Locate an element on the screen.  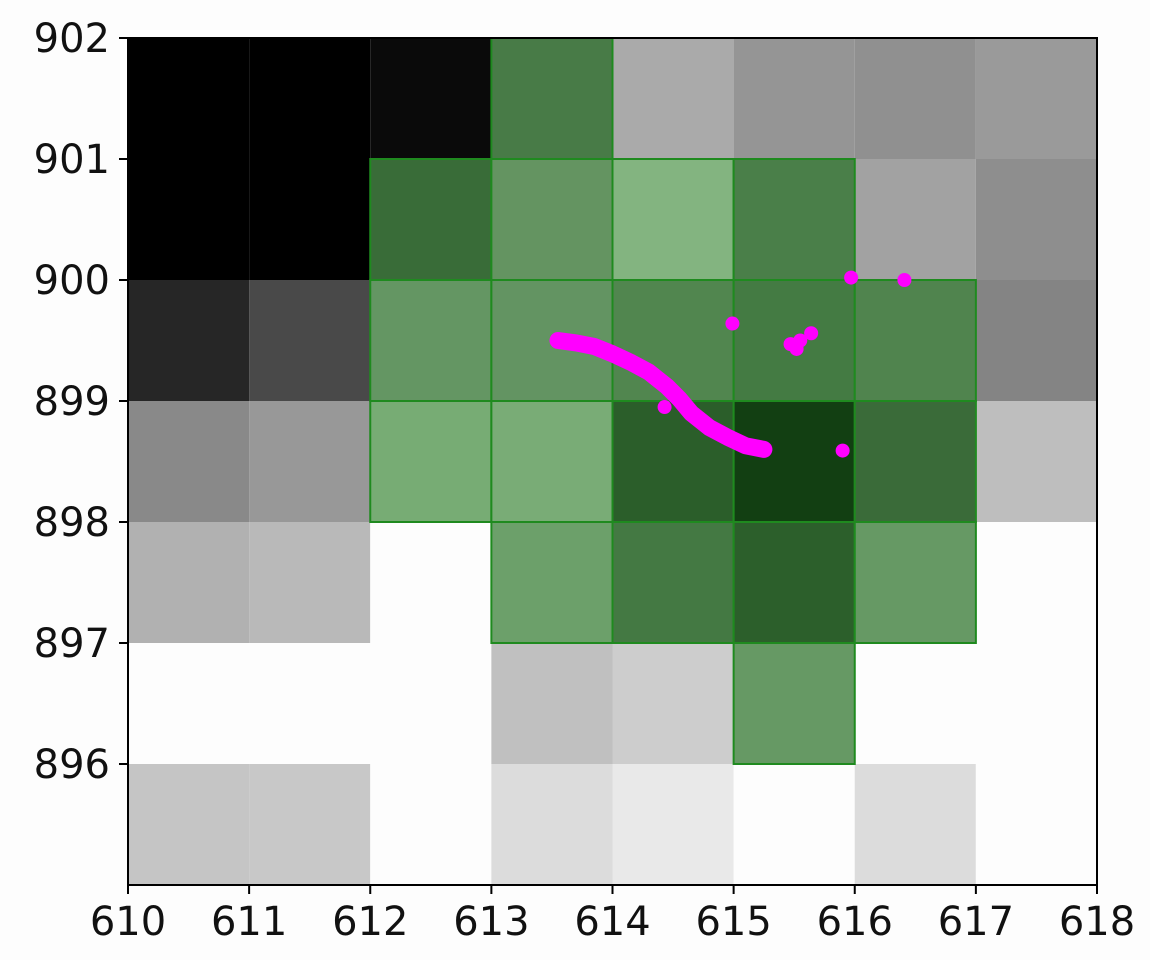
x-tick-label: 611 is located at coordinates (249, 922).